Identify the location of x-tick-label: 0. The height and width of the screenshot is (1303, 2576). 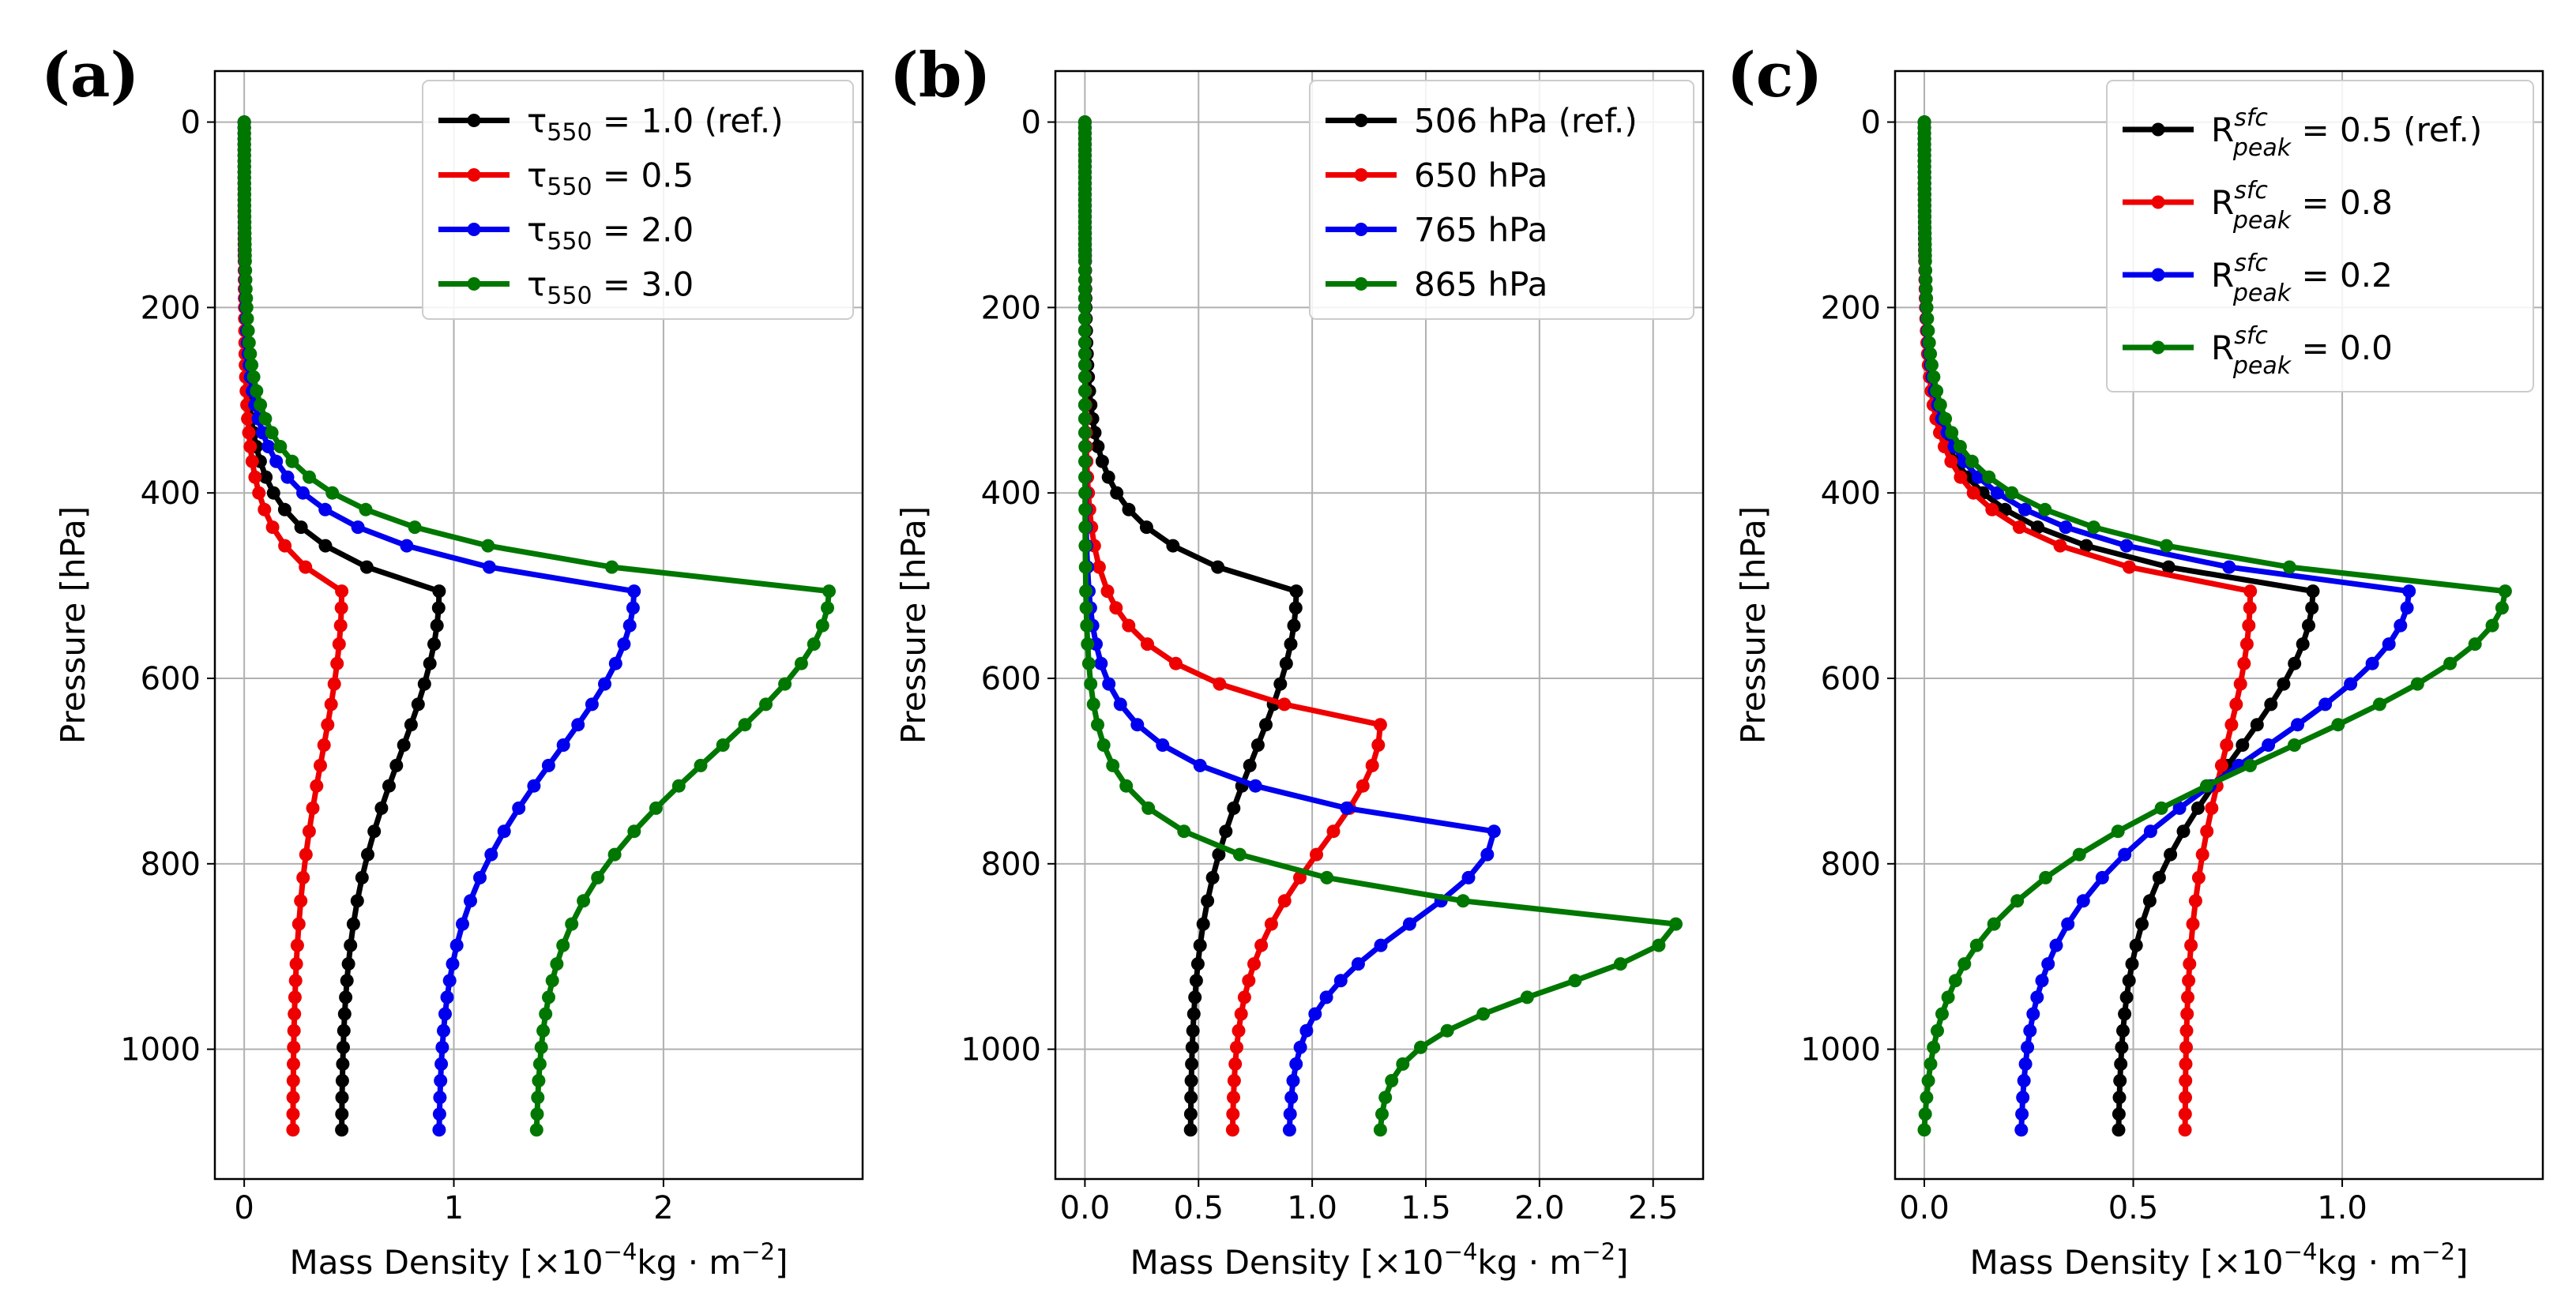
(244, 1208).